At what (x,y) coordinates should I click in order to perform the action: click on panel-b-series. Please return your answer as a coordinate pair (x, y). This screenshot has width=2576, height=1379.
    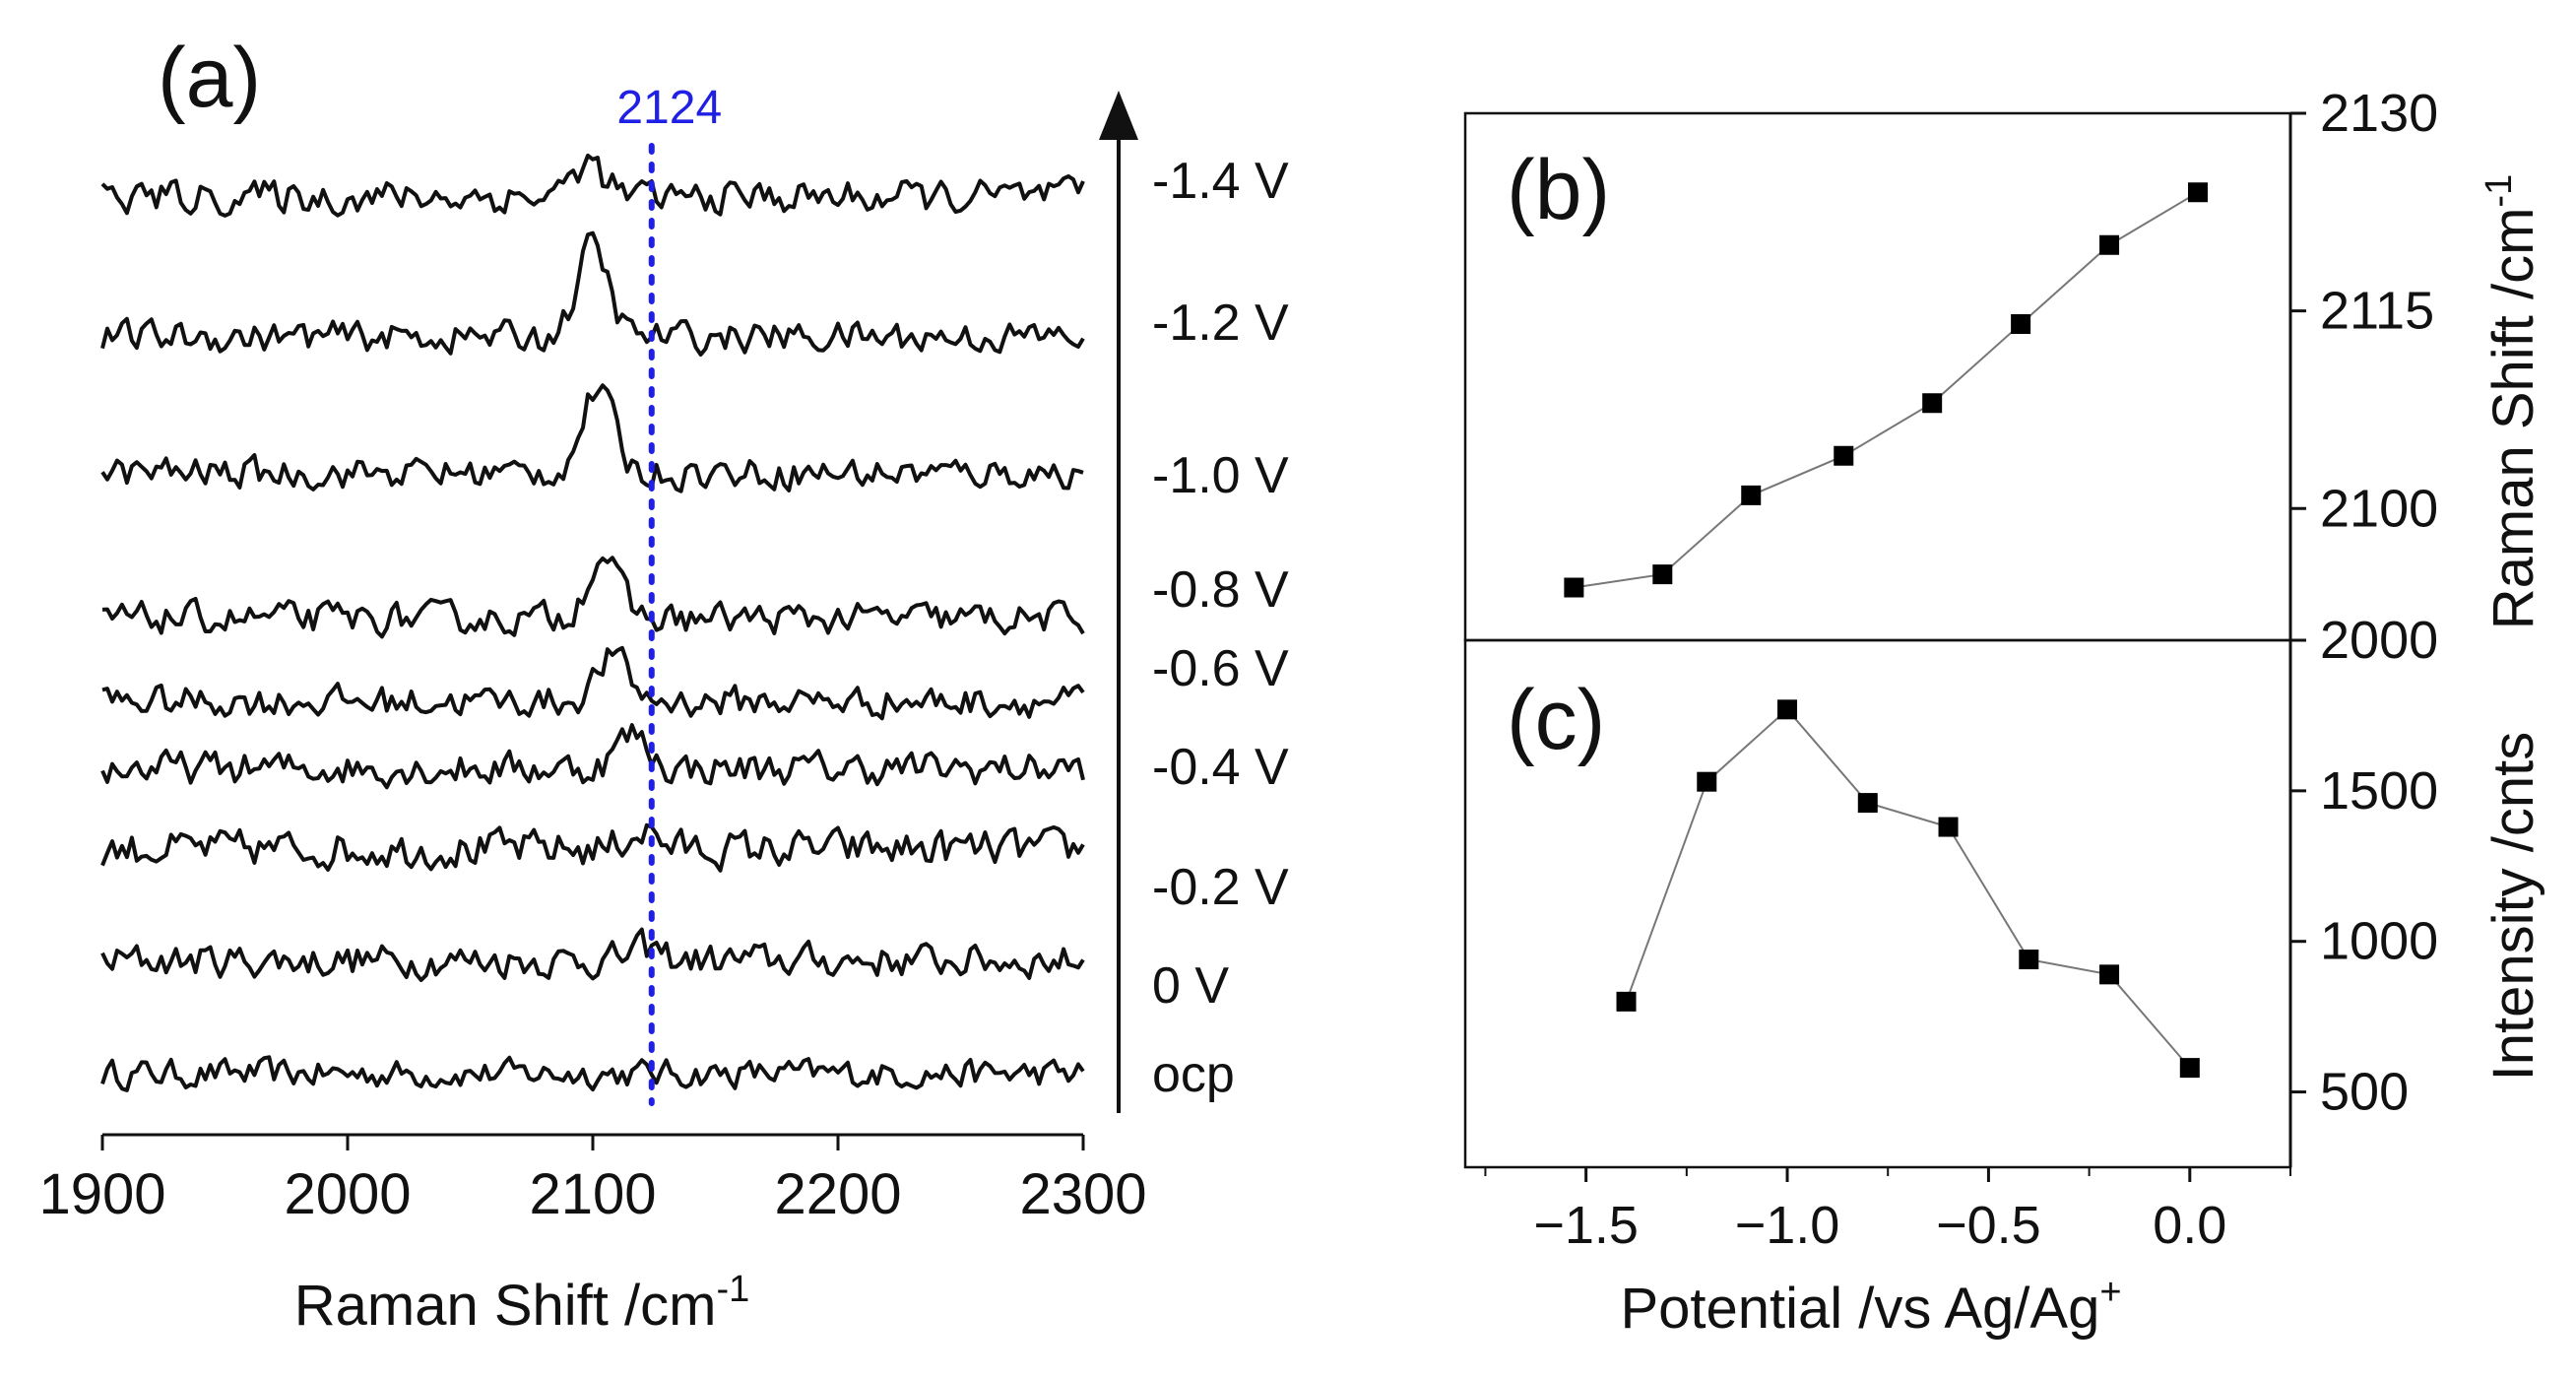
    Looking at the image, I should click on (1886, 390).